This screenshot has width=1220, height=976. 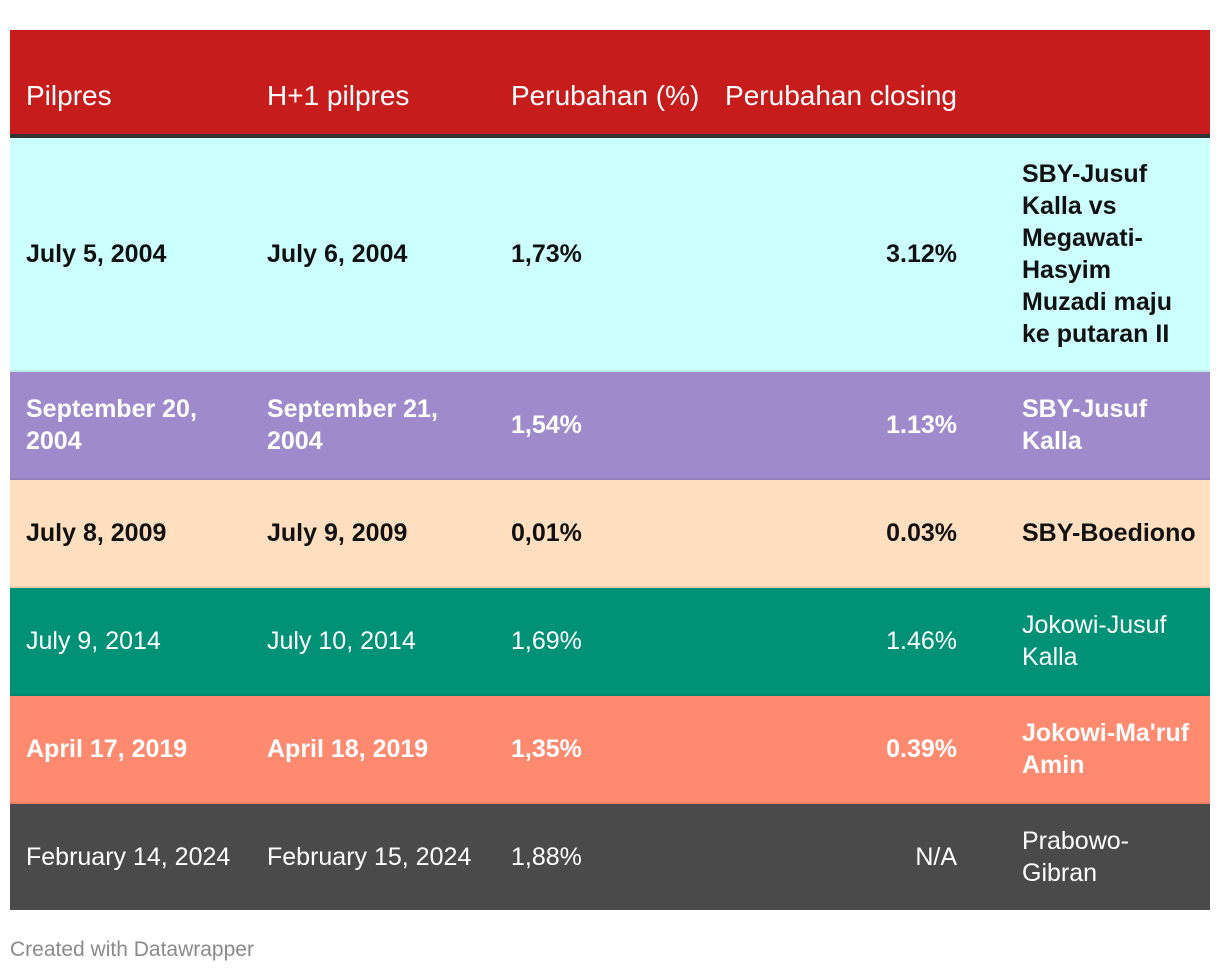 I want to click on cell-pilpres: July 8, 2009, so click(x=96, y=533).